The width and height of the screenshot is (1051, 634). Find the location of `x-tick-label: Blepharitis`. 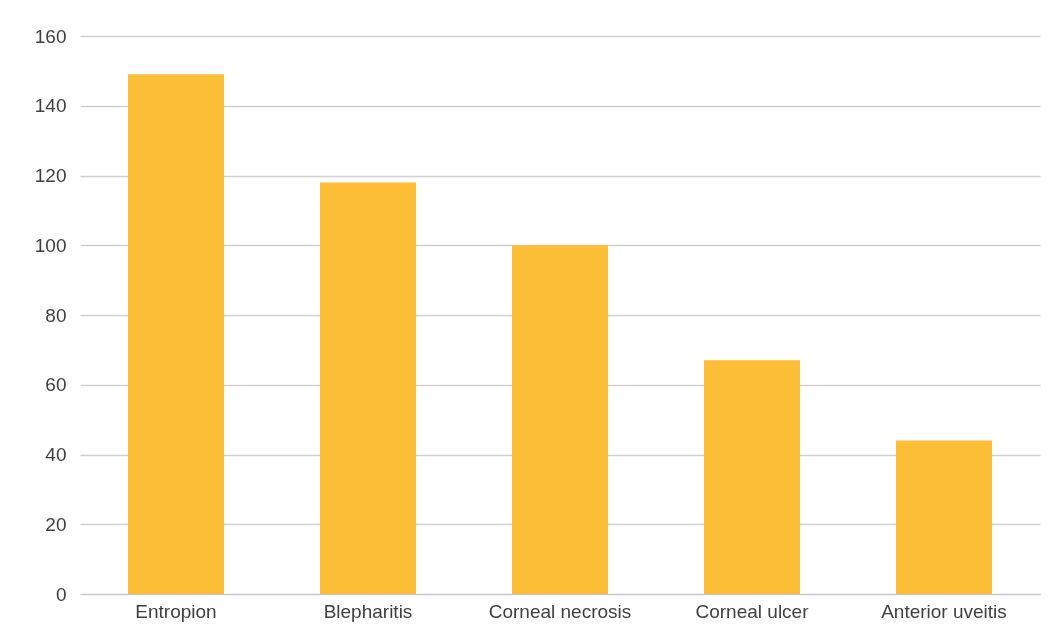

x-tick-label: Blepharitis is located at coordinates (368, 611).